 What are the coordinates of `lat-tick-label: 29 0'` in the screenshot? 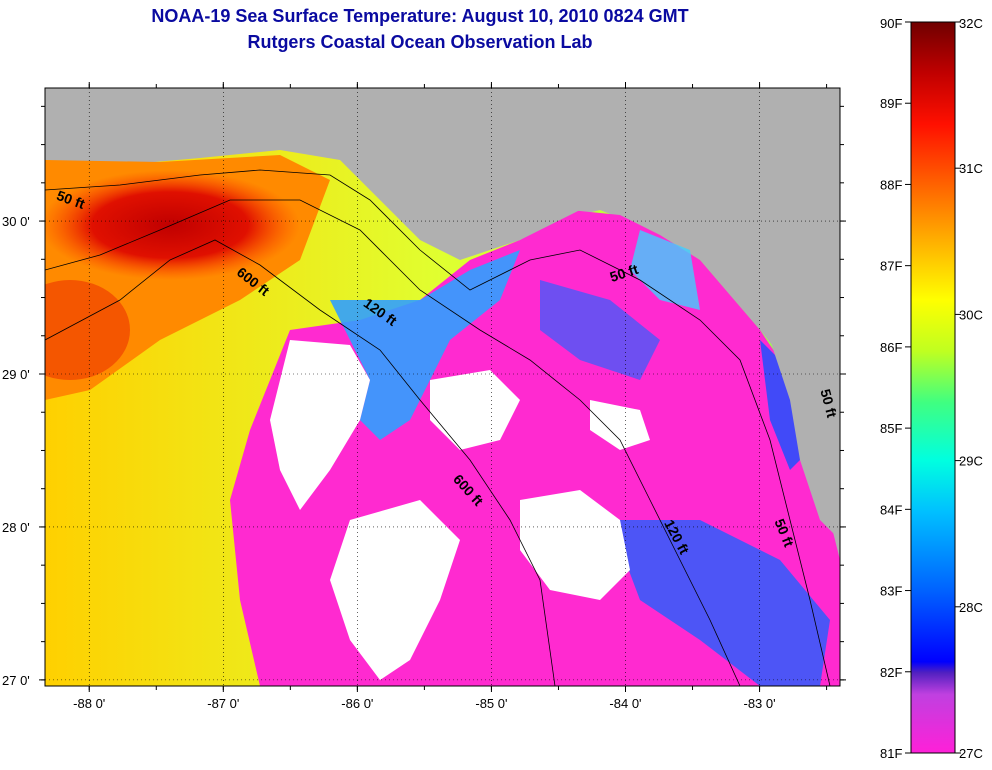 It's located at (16, 374).